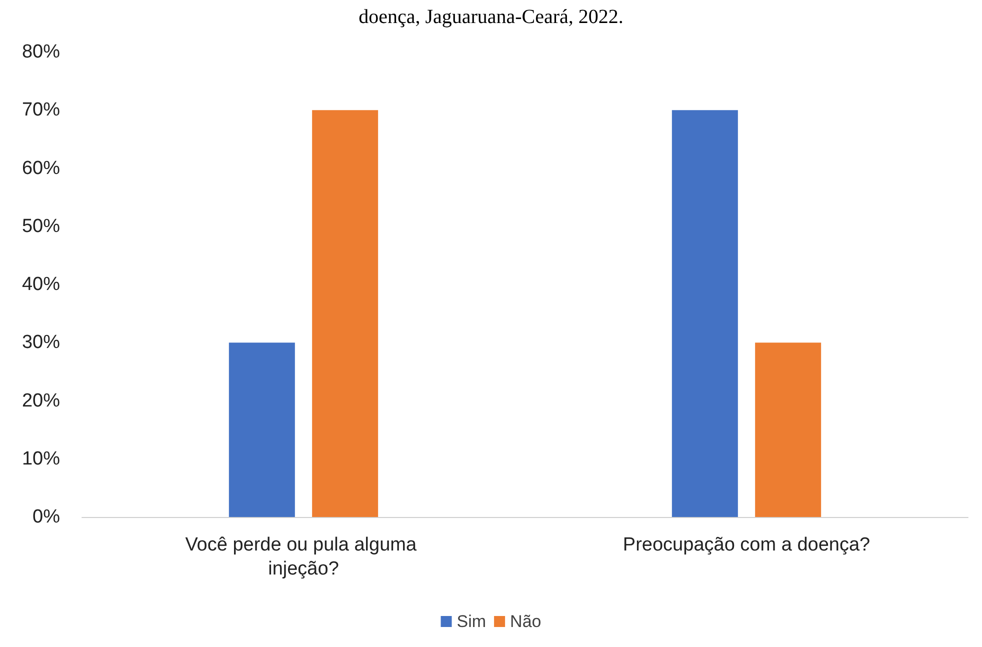  I want to click on chart-title: doença, Jaguaruana-Ceará, 2022., so click(491, 17).